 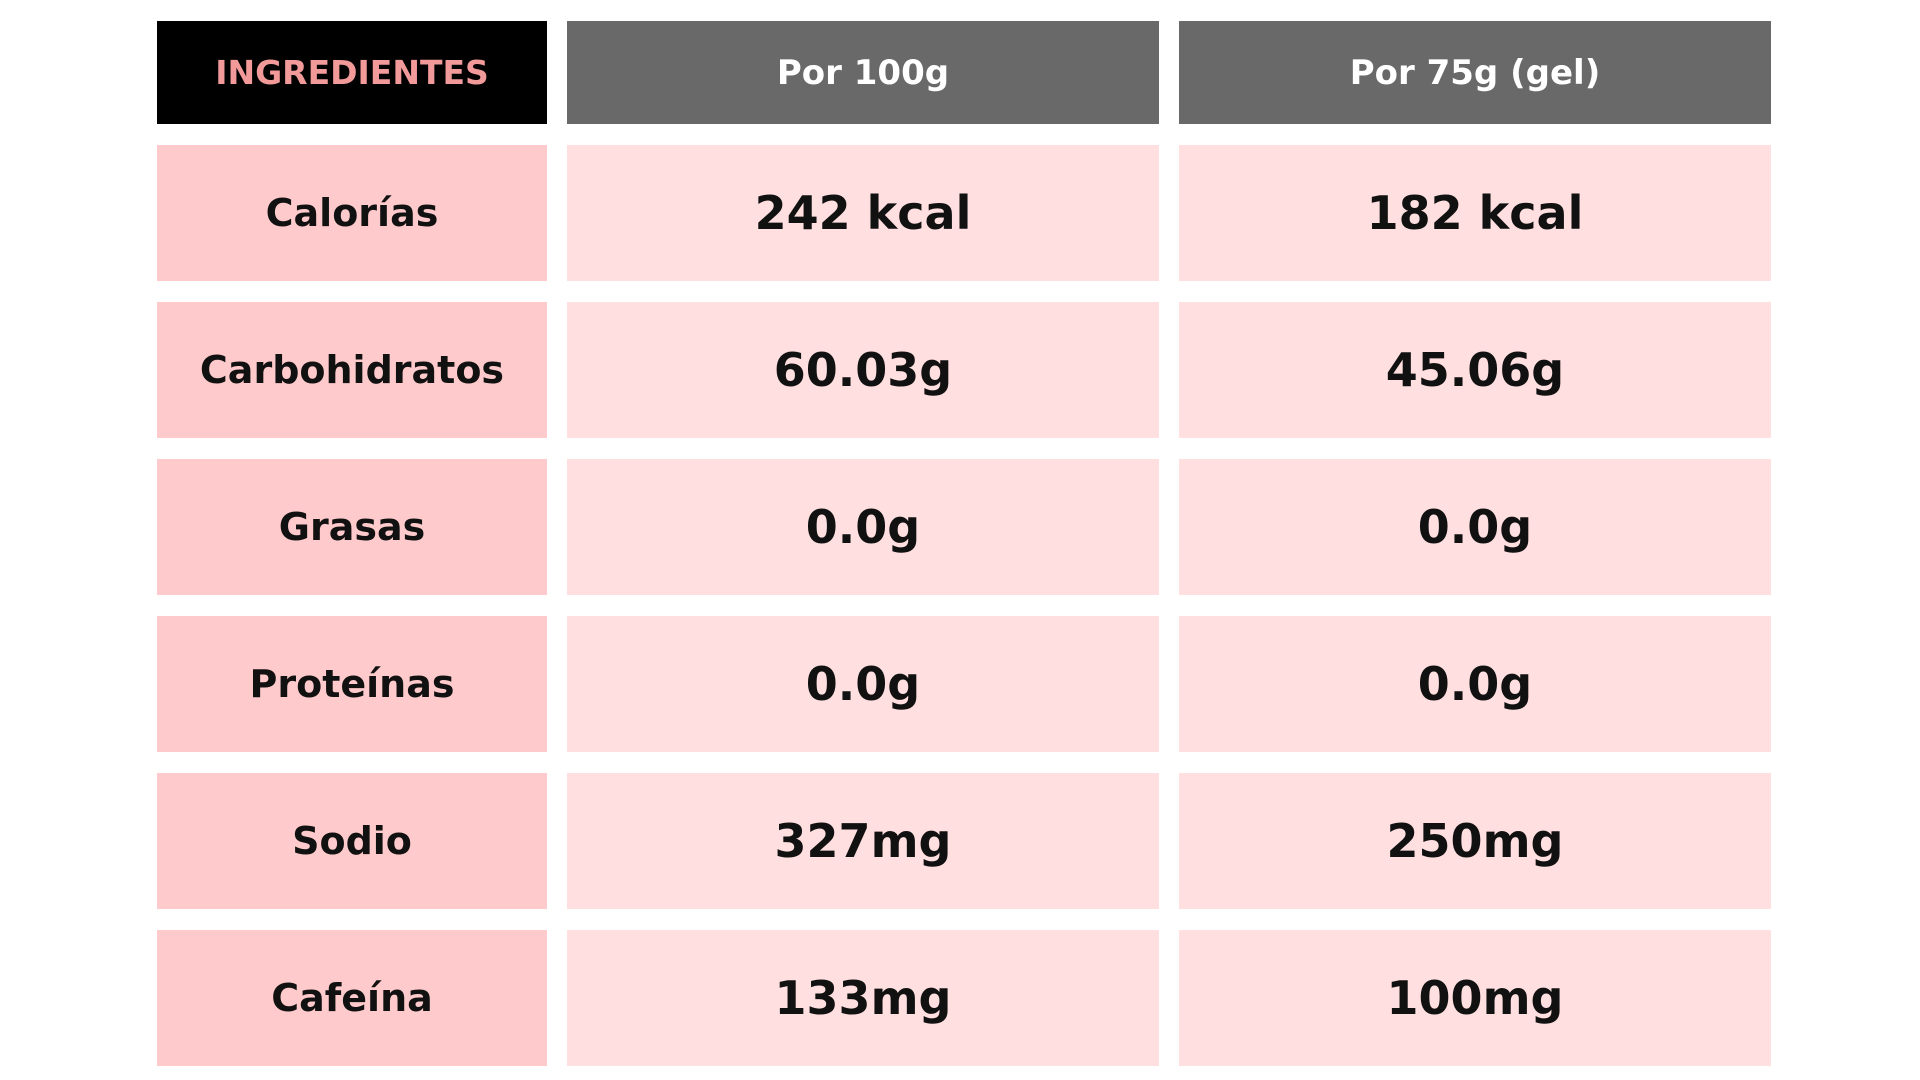 What do you see at coordinates (1475, 527) in the screenshot?
I see `value-fats-per-75g: 0.0g` at bounding box center [1475, 527].